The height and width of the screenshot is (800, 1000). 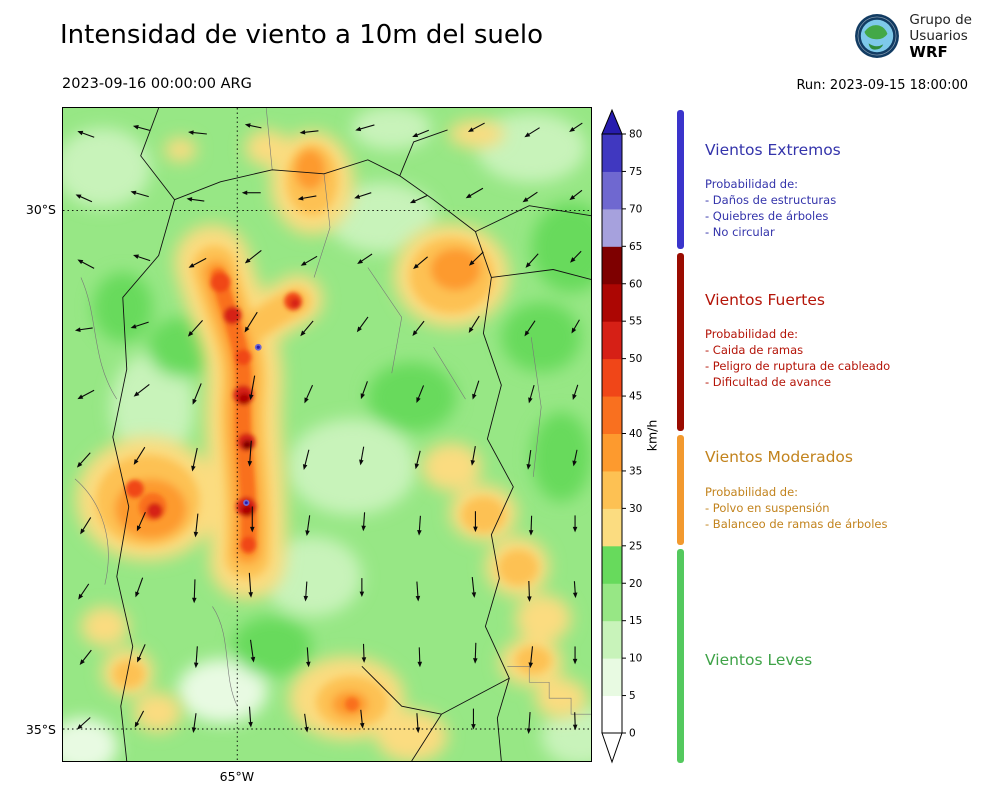 What do you see at coordinates (779, 457) in the screenshot?
I see `legend-heading-vientos-moderados: Vientos Moderados` at bounding box center [779, 457].